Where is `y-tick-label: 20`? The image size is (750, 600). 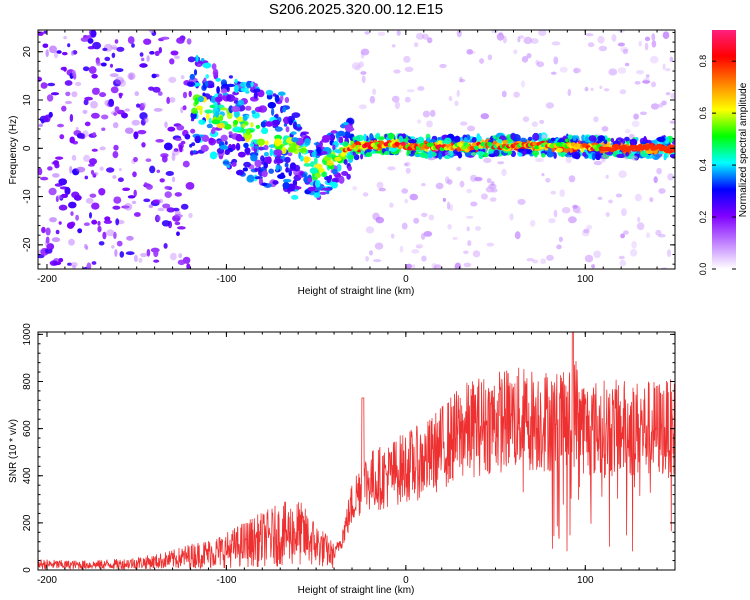
y-tick-label: 20 is located at coordinates (27, 52).